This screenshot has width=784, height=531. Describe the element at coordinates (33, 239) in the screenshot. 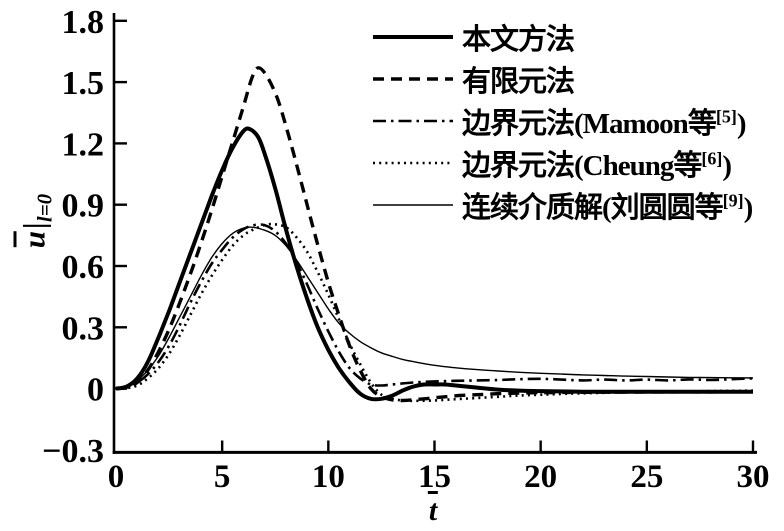

I see `y-axis-symbol-ubar: u` at that location.